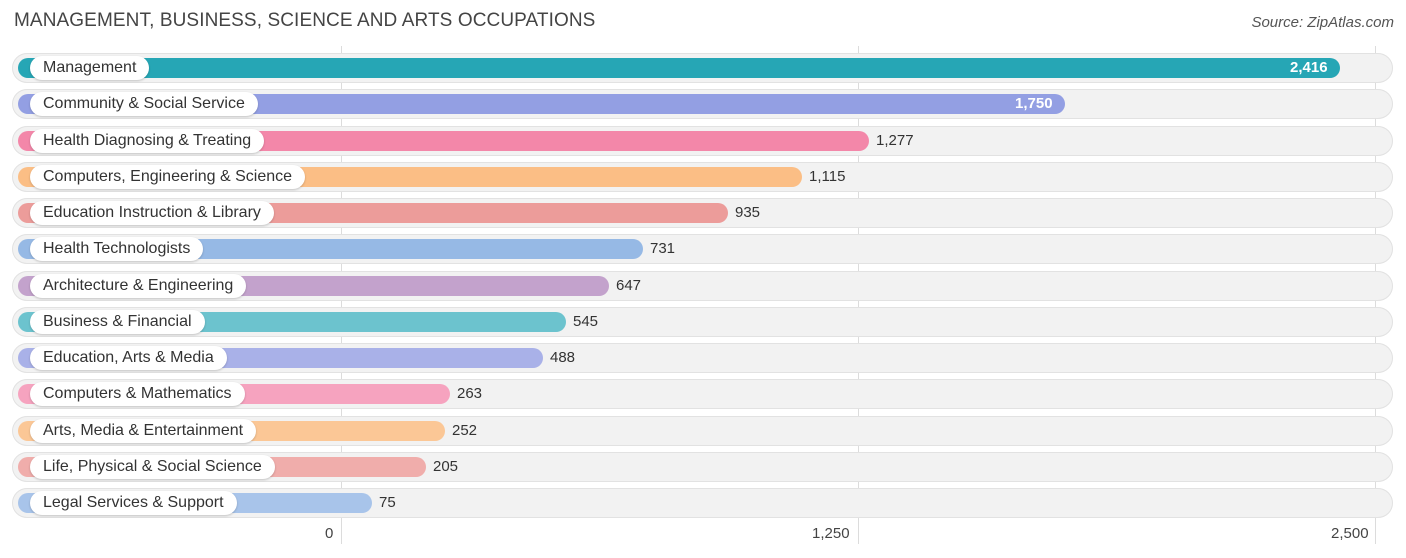  What do you see at coordinates (1350, 533) in the screenshot?
I see `x-tick-label: 2,500` at bounding box center [1350, 533].